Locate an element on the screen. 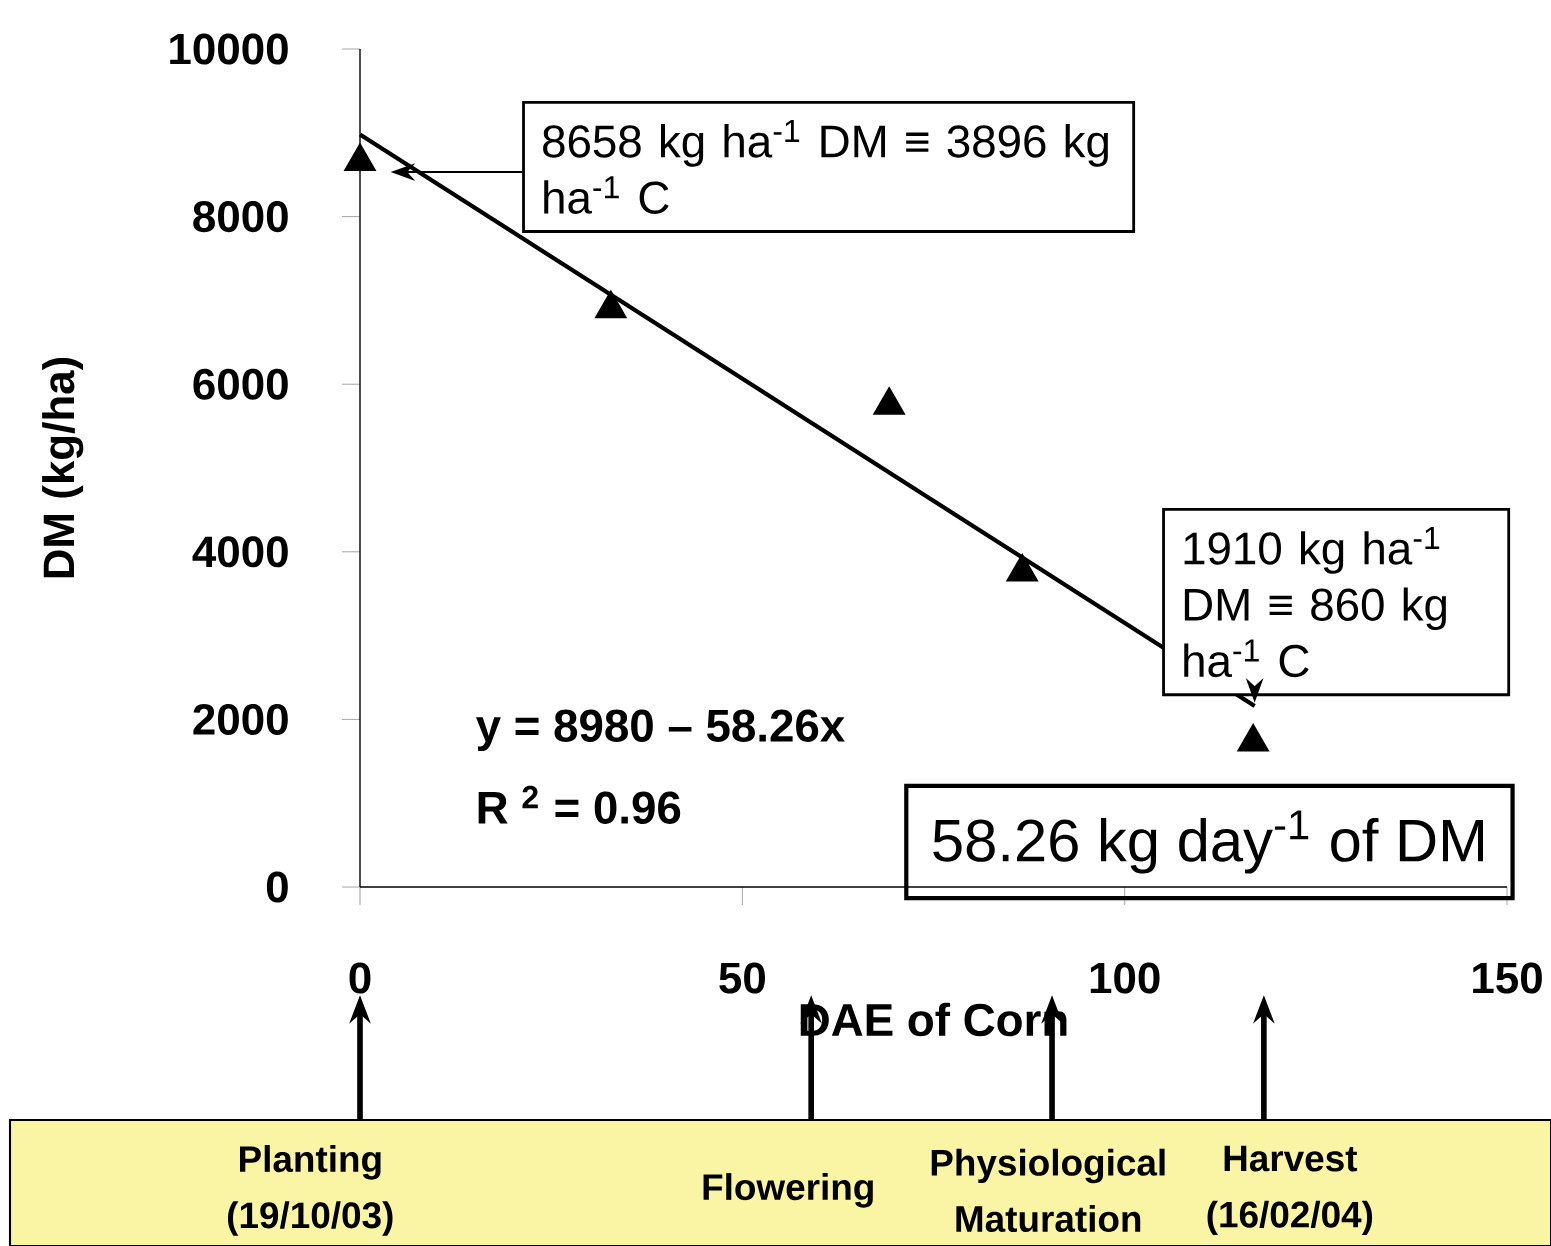 This screenshot has width=1551, height=1246. x-tick-label: 150 is located at coordinates (1507, 978).